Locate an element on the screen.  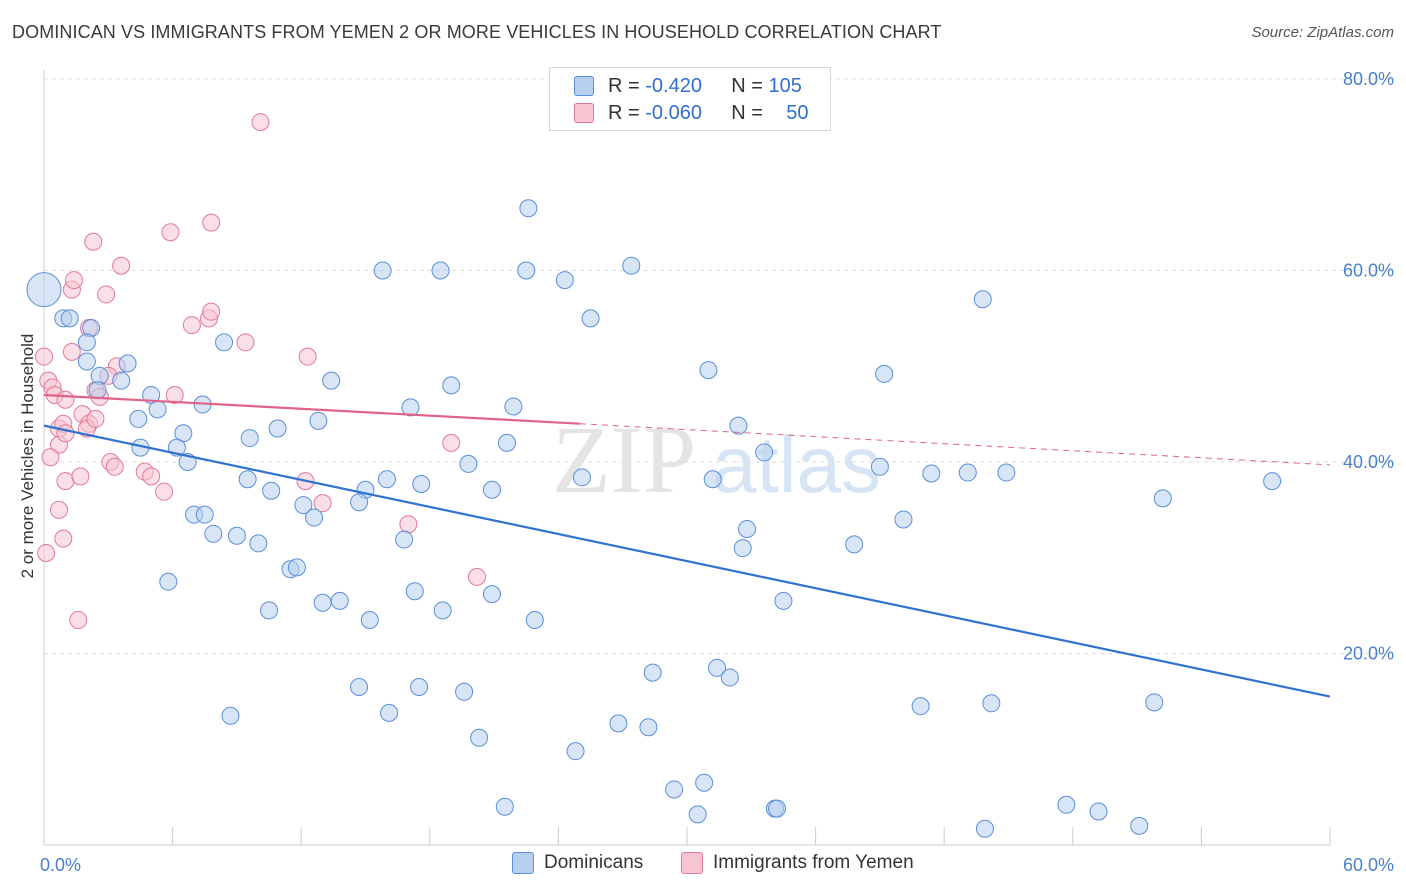
legend-r-label: R = is located at coordinates (624, 85).